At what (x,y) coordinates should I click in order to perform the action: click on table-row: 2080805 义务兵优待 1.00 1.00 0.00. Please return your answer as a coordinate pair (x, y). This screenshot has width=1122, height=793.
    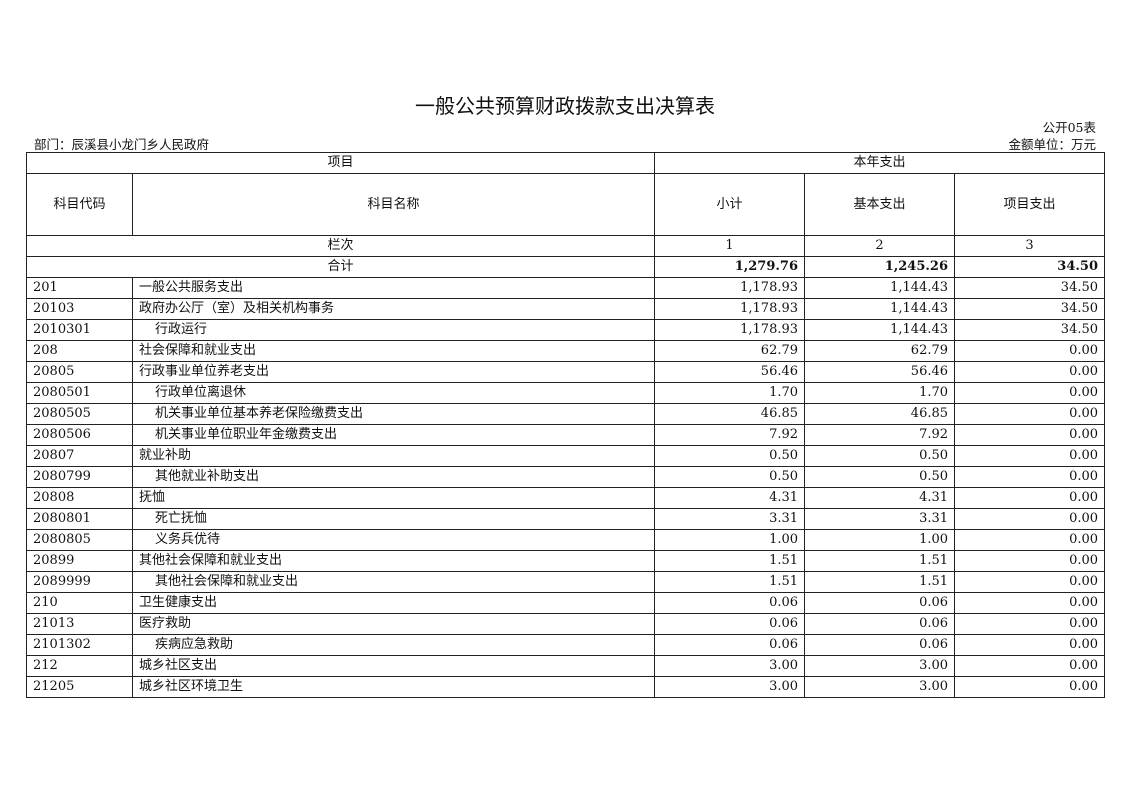
    Looking at the image, I should click on (566, 540).